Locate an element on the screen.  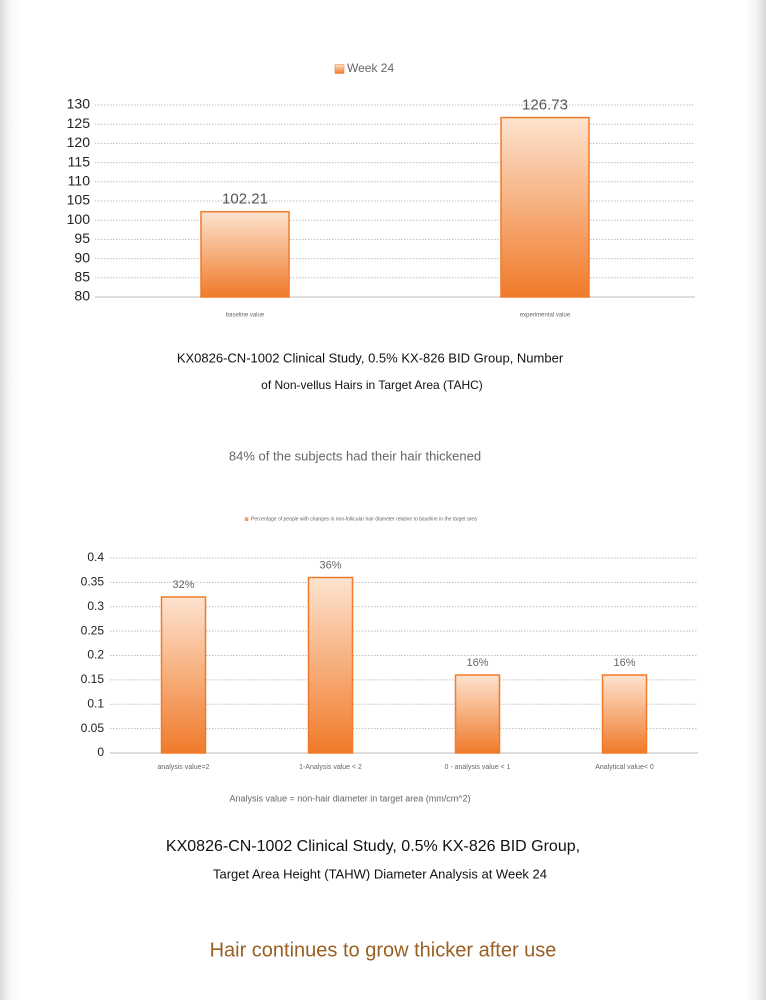
x-tick-label: experimental value is located at coordinates (545, 316).